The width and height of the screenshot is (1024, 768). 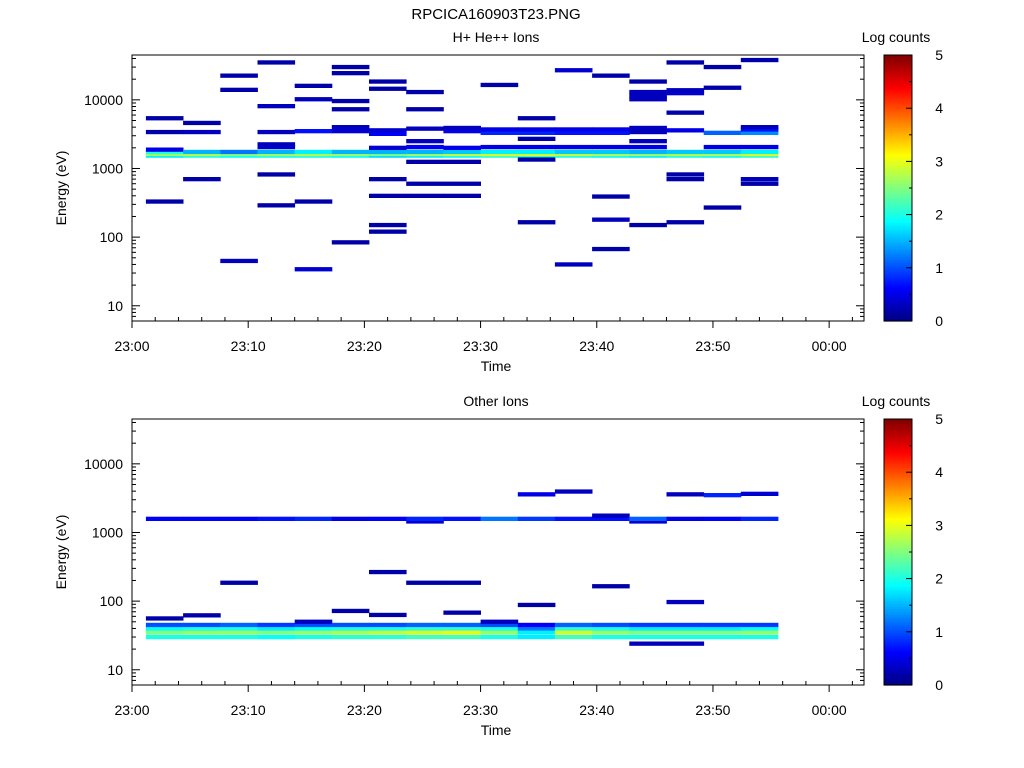 What do you see at coordinates (115, 670) in the screenshot?
I see `y-tick-label: 10` at bounding box center [115, 670].